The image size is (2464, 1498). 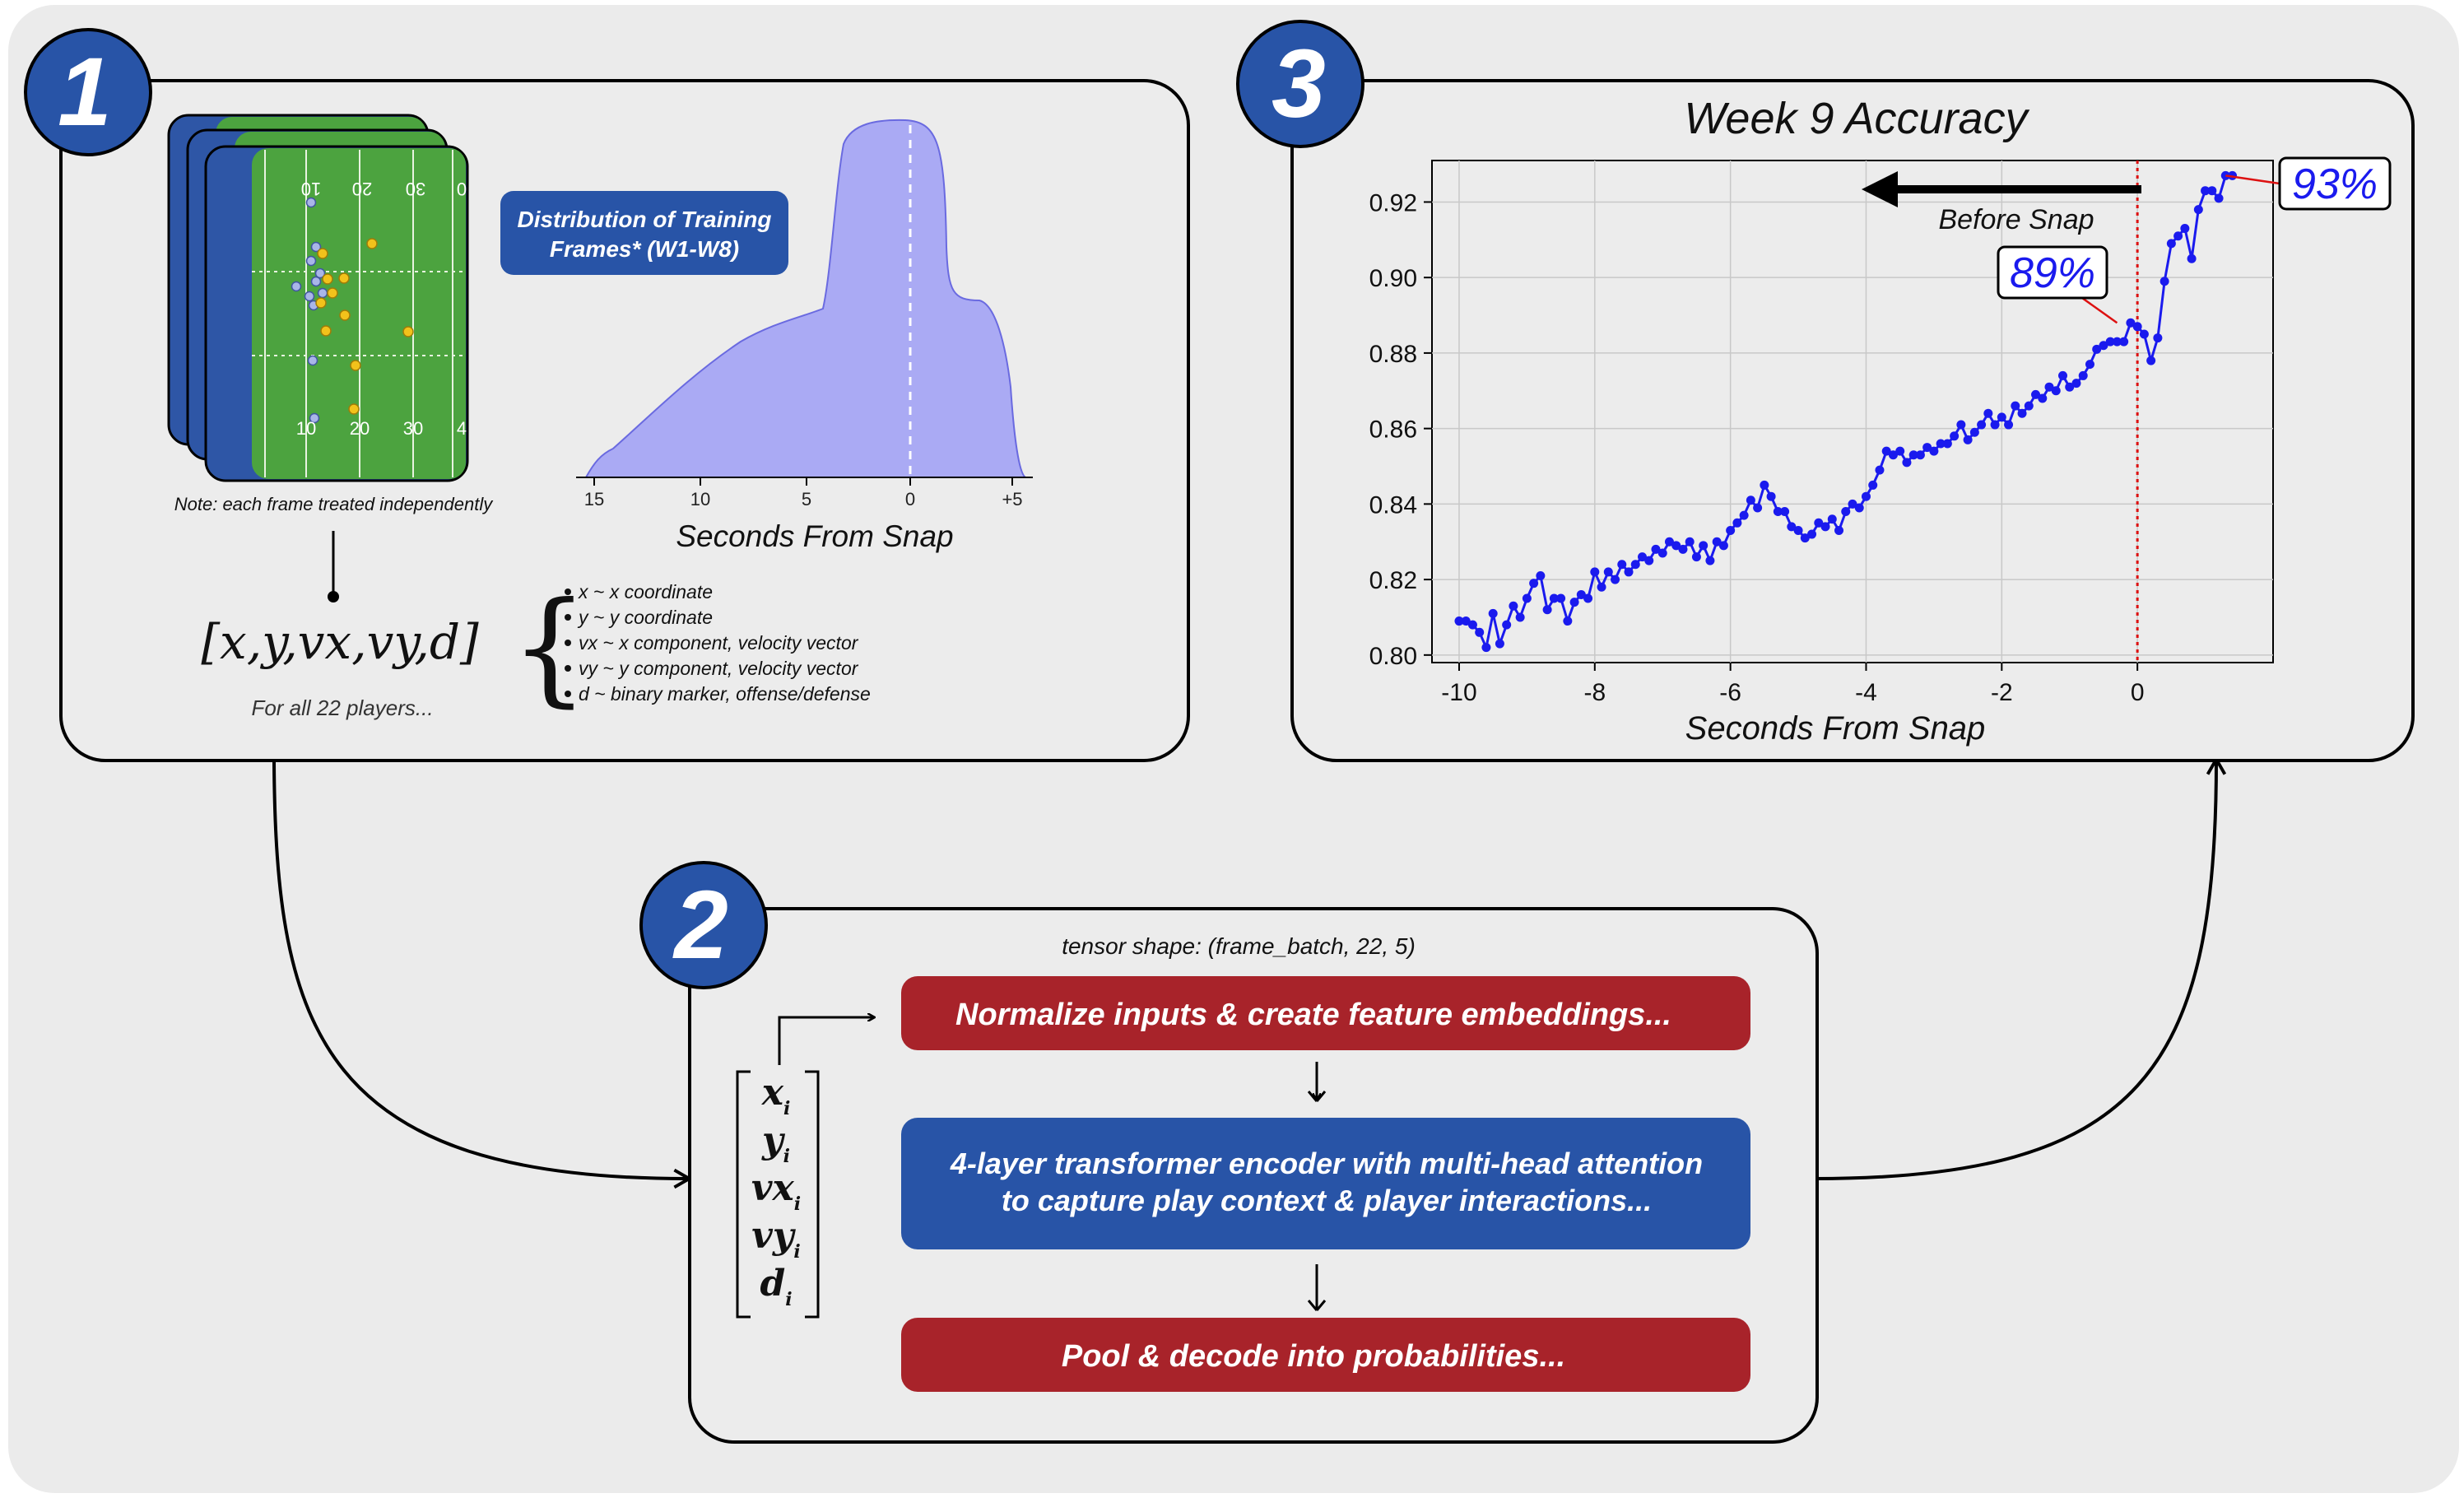 What do you see at coordinates (725, 694) in the screenshot?
I see `definition-item: d ~ binary marker, offense/defense` at bounding box center [725, 694].